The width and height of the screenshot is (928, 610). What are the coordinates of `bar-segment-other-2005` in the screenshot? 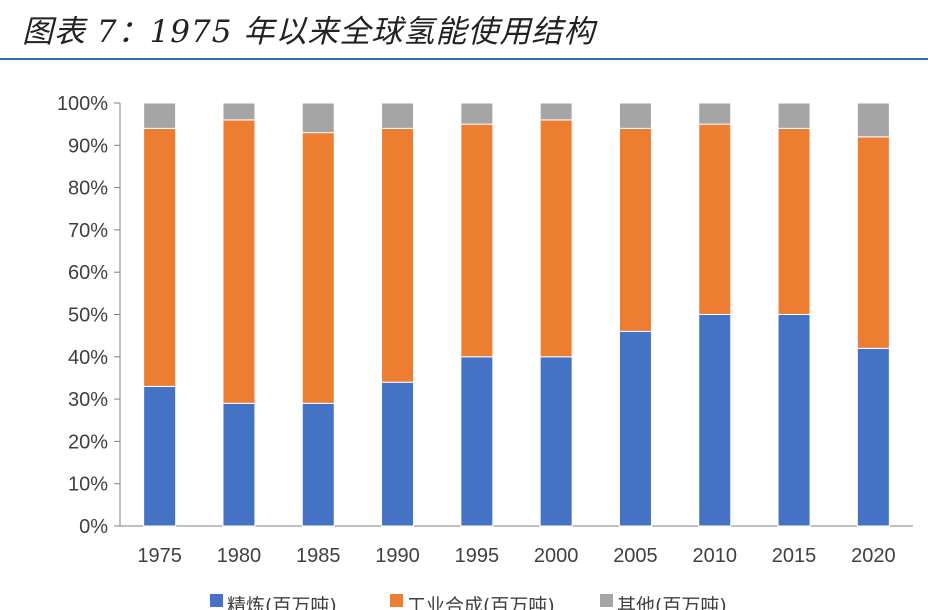 It's located at (635, 115).